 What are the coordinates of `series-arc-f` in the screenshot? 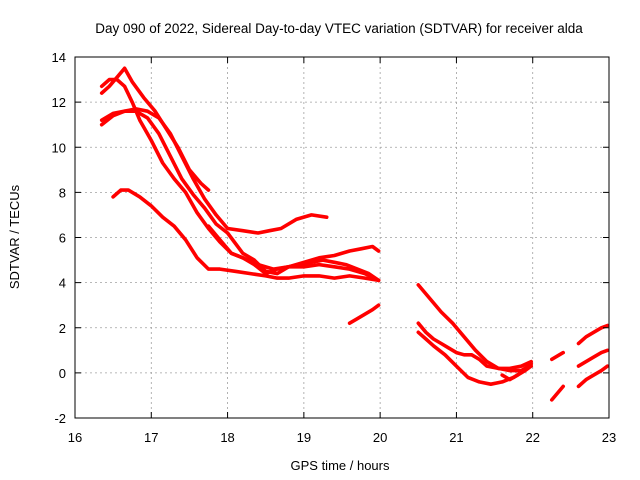 It's located at (293, 253).